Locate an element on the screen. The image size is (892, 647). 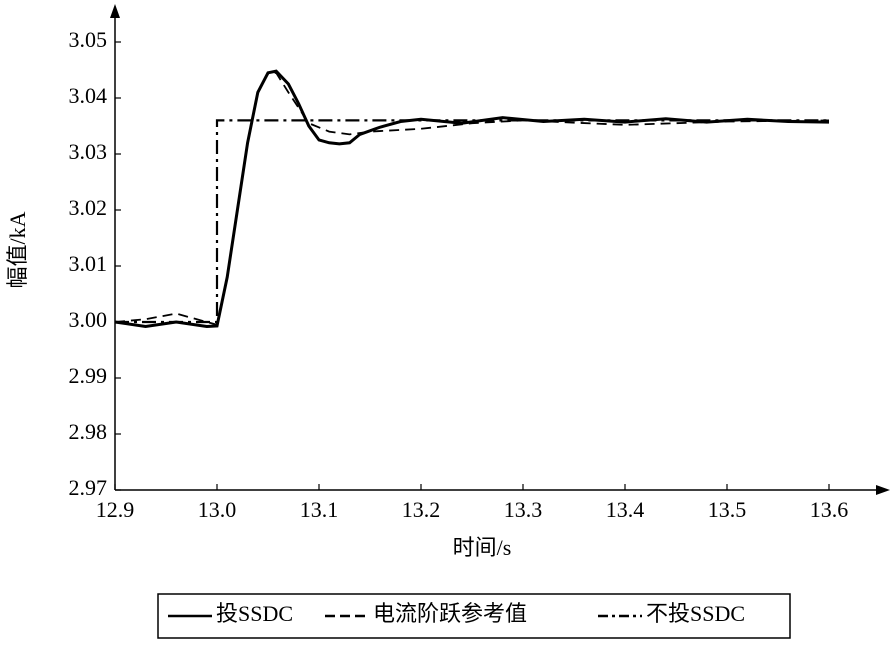
y-tick-label: 2.99 is located at coordinates (88, 375).